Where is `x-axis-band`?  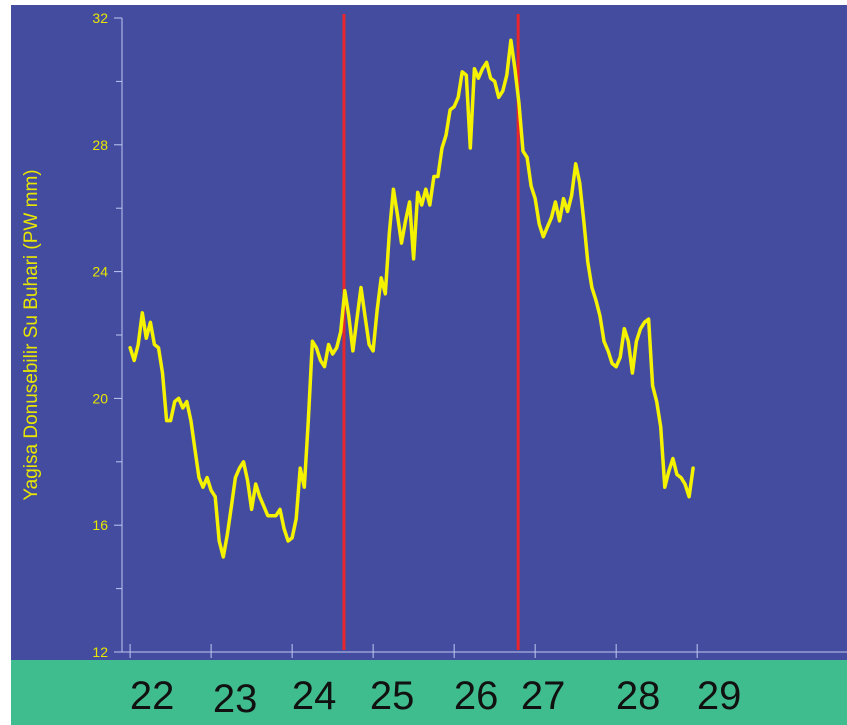
x-axis-band is located at coordinates (429, 692).